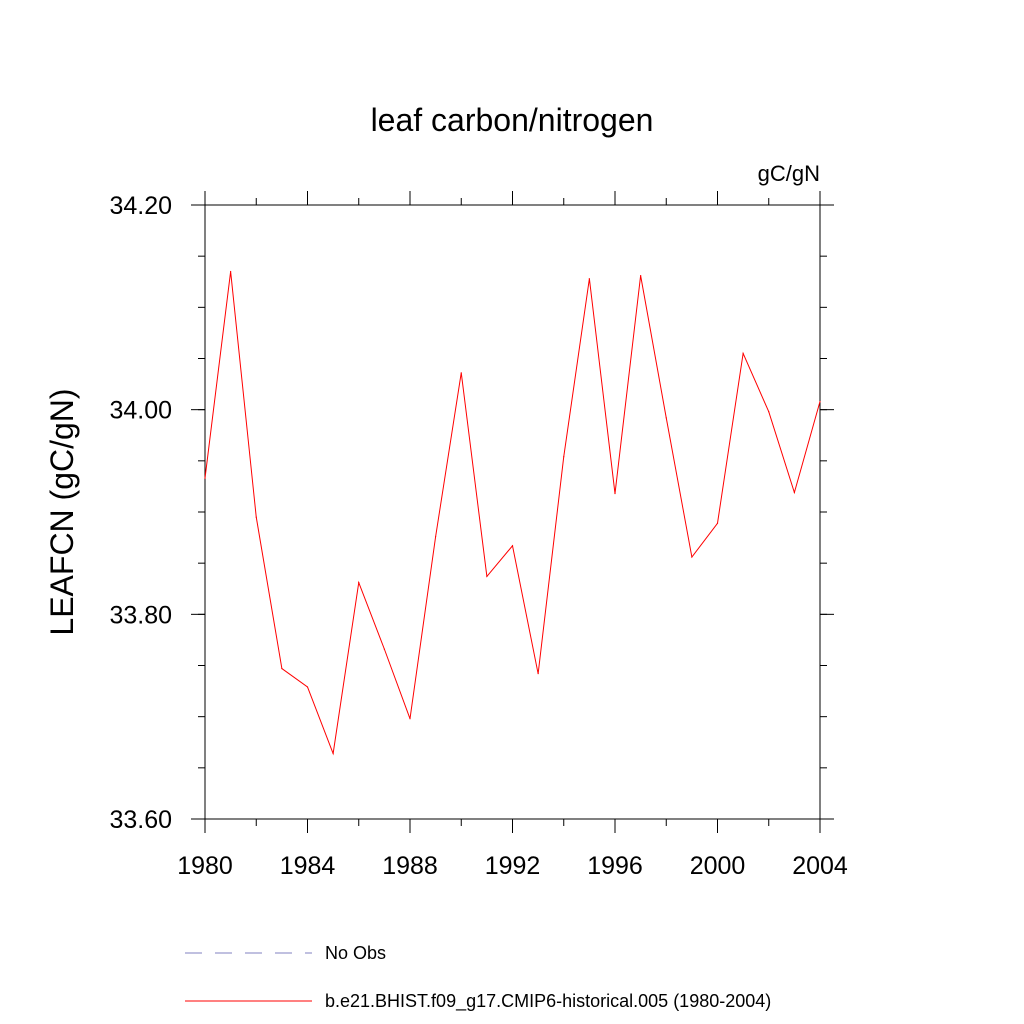 This screenshot has height=1024, width=1024. What do you see at coordinates (140, 615) in the screenshot?
I see `y-tick-label: 33.80` at bounding box center [140, 615].